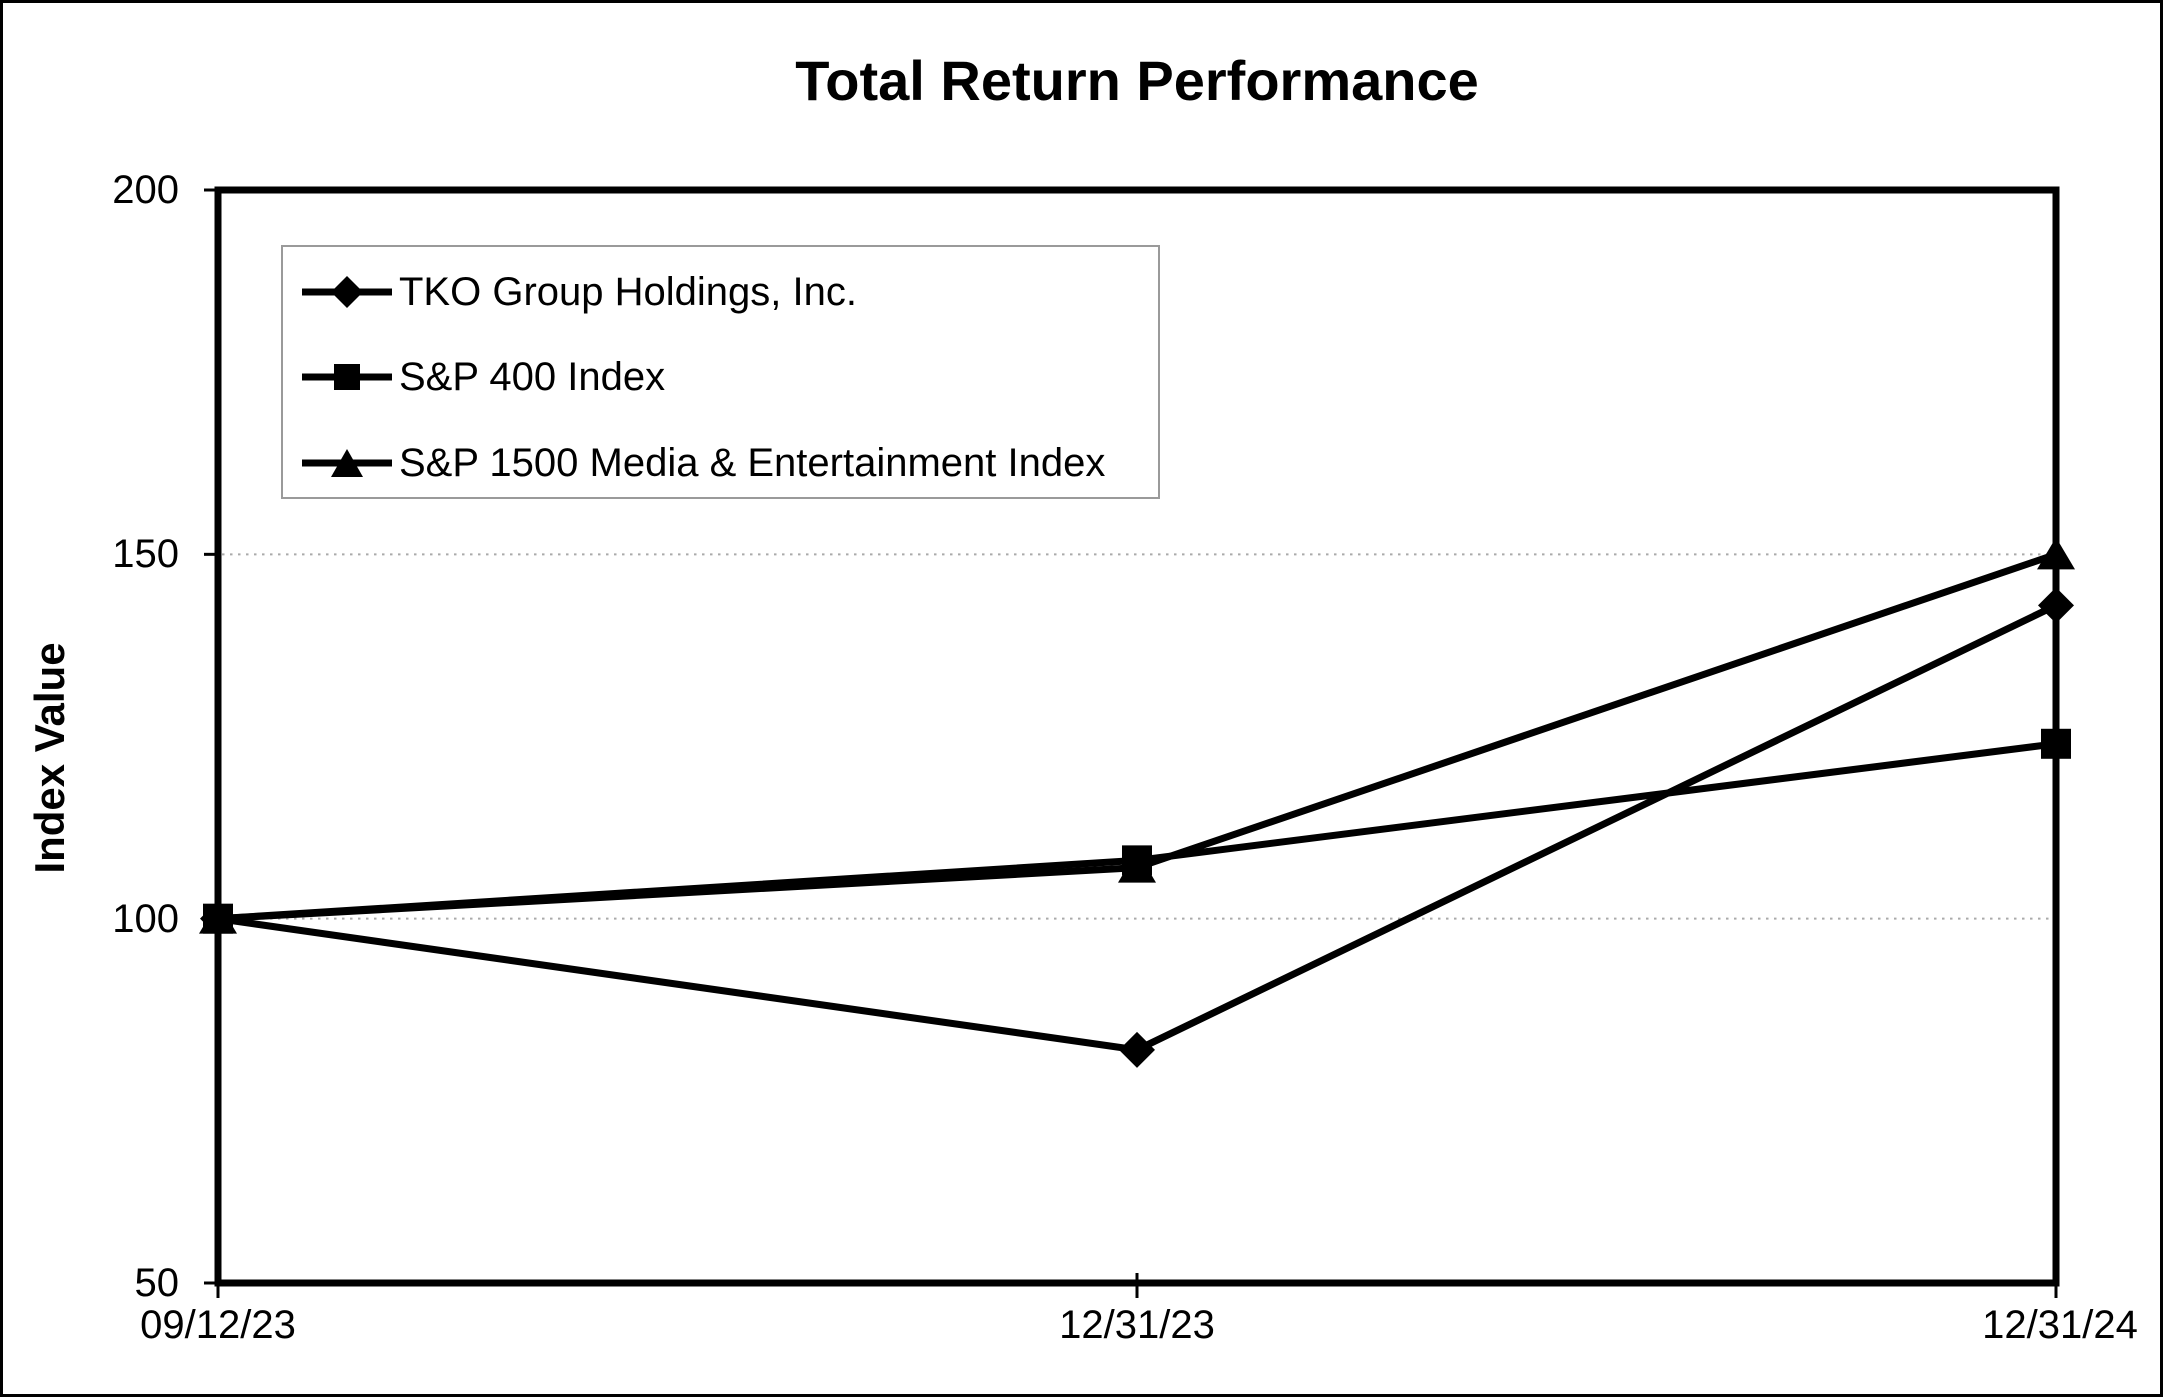  I want to click on y-tick-label: 100, so click(145, 918).